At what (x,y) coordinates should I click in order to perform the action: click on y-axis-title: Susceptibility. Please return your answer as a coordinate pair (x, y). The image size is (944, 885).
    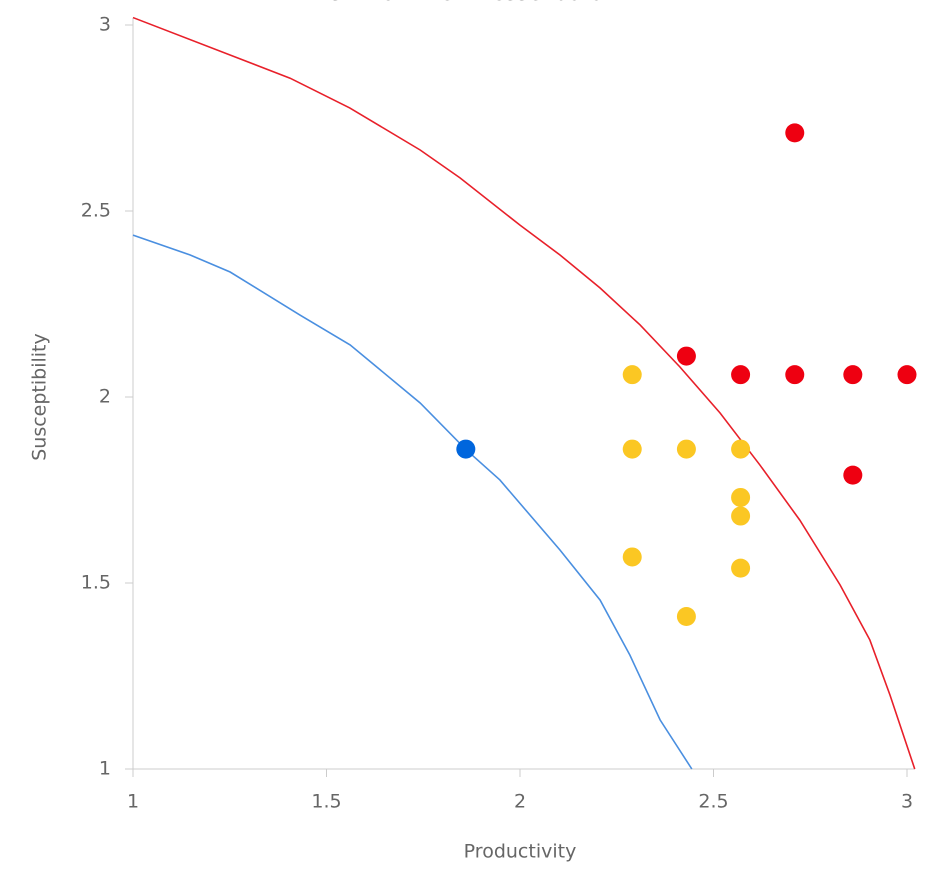
    Looking at the image, I should click on (40, 397).